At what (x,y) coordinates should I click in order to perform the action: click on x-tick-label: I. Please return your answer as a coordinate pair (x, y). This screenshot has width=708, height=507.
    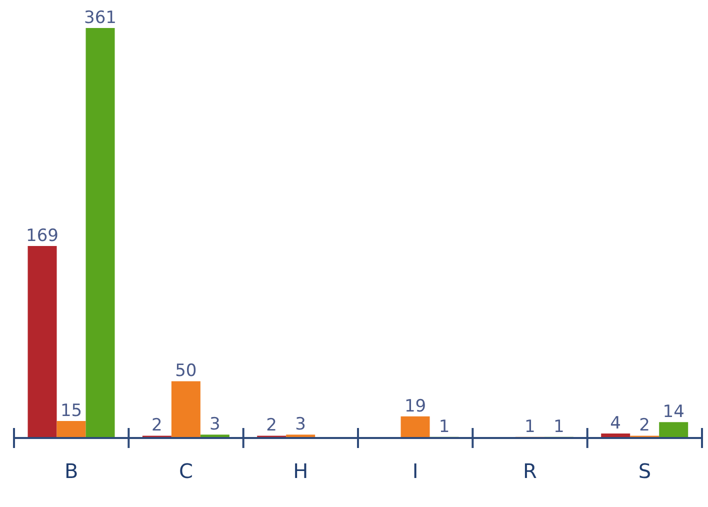
    Looking at the image, I should click on (415, 471).